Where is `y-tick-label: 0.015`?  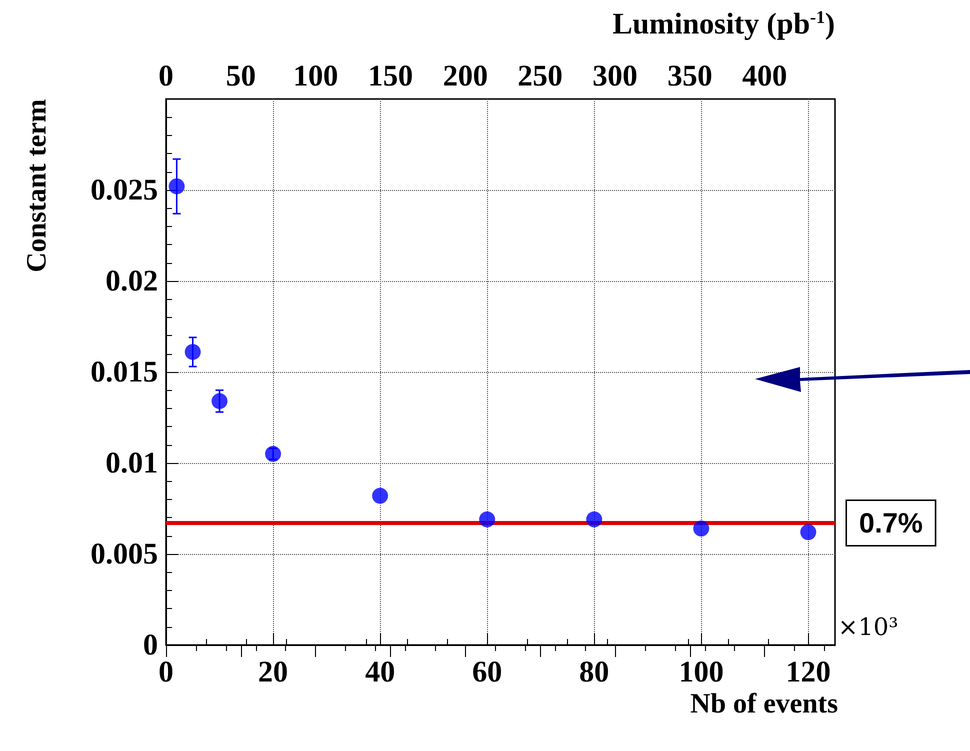 y-tick-label: 0.015 is located at coordinates (124, 372).